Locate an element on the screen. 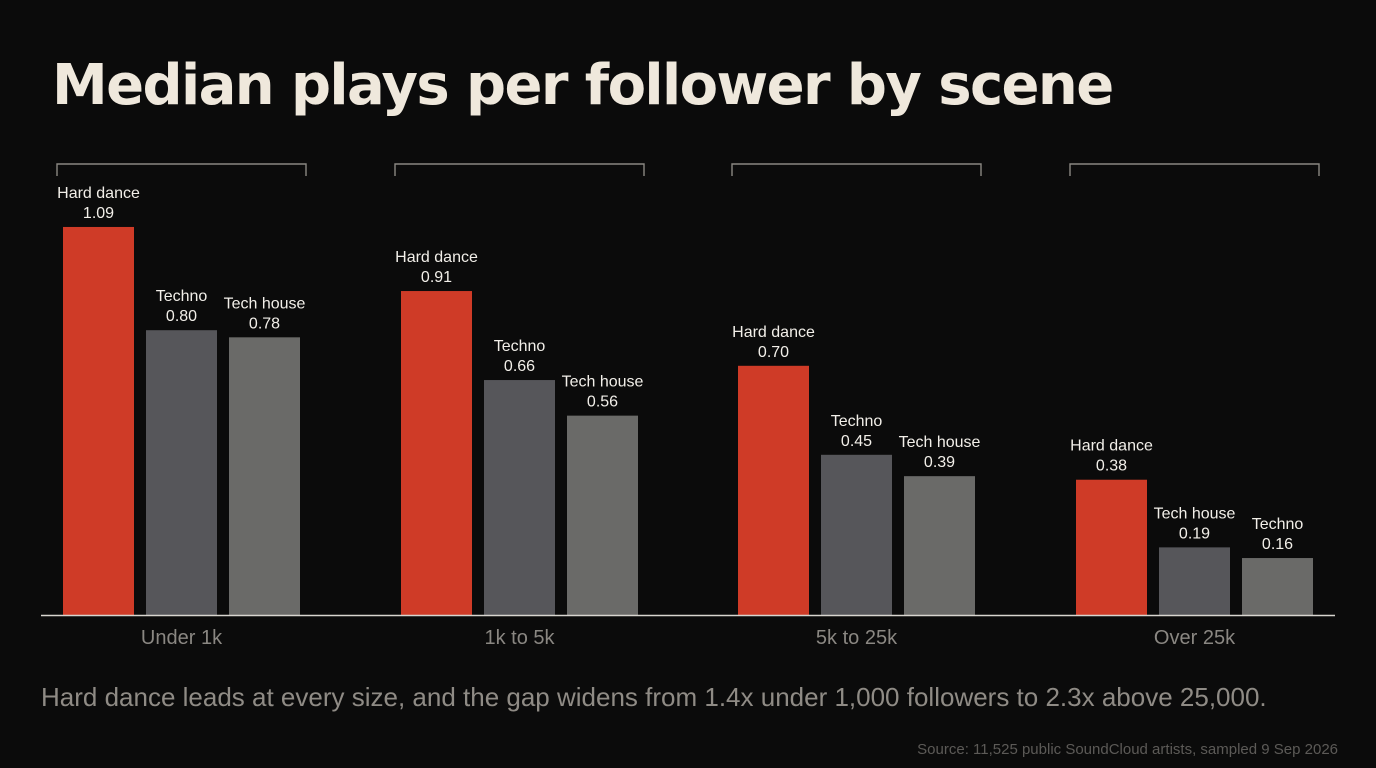 The width and height of the screenshot is (1376, 768). bar-under-1k-tech-house is located at coordinates (264, 476).